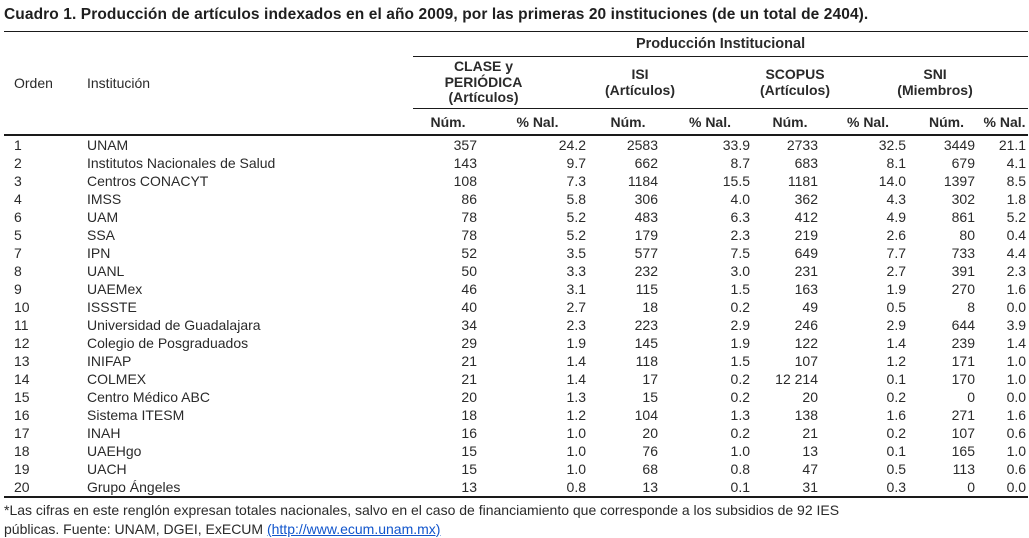  Describe the element at coordinates (810, 469) in the screenshot. I see `value-cell: 47` at that location.